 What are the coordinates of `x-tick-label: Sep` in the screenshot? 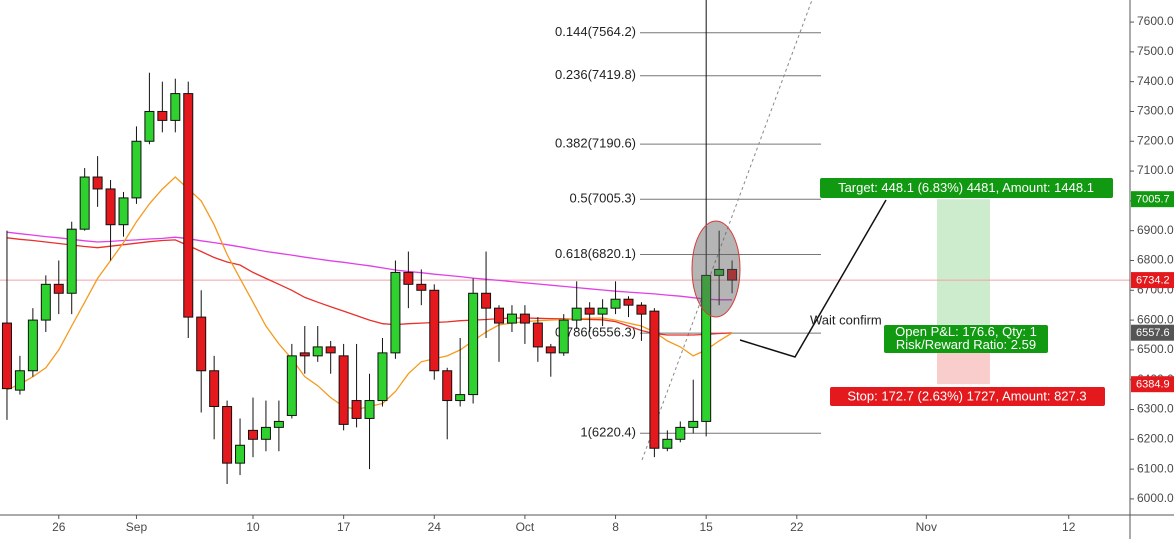 It's located at (137, 527).